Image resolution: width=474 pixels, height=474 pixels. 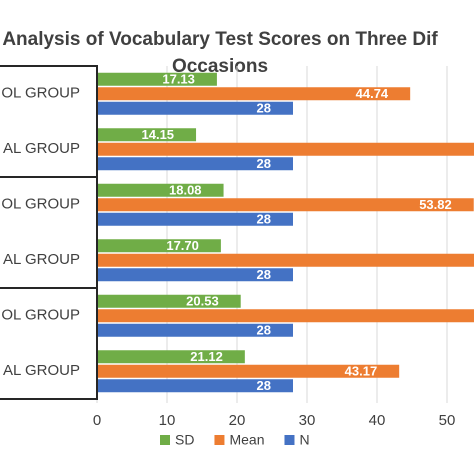 I want to click on data-label: 17.13, so click(x=178, y=79).